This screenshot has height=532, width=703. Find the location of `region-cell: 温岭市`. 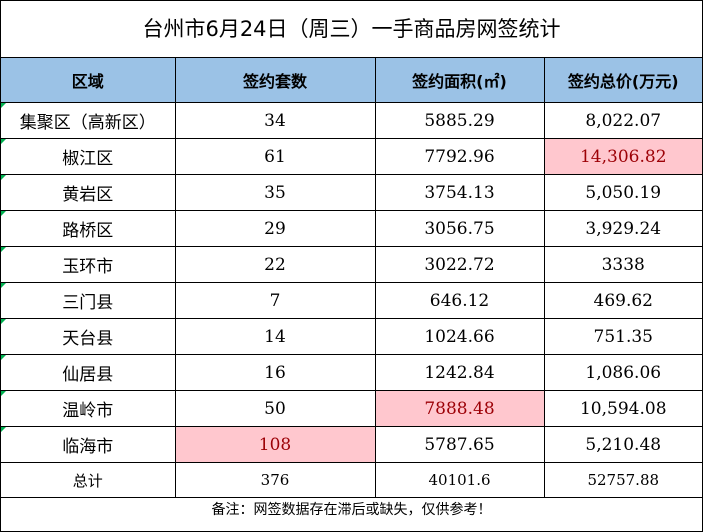

region-cell: 温岭市 is located at coordinates (88, 408).